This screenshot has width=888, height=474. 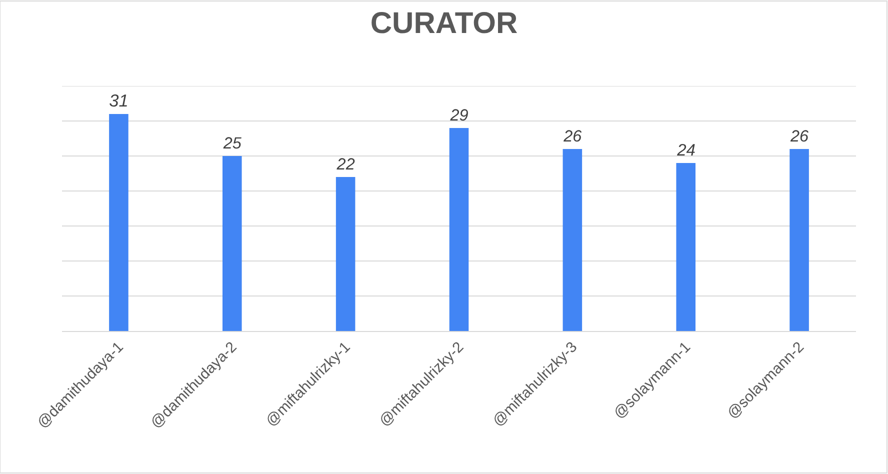 What do you see at coordinates (118, 100) in the screenshot?
I see `data-label: 31` at bounding box center [118, 100].